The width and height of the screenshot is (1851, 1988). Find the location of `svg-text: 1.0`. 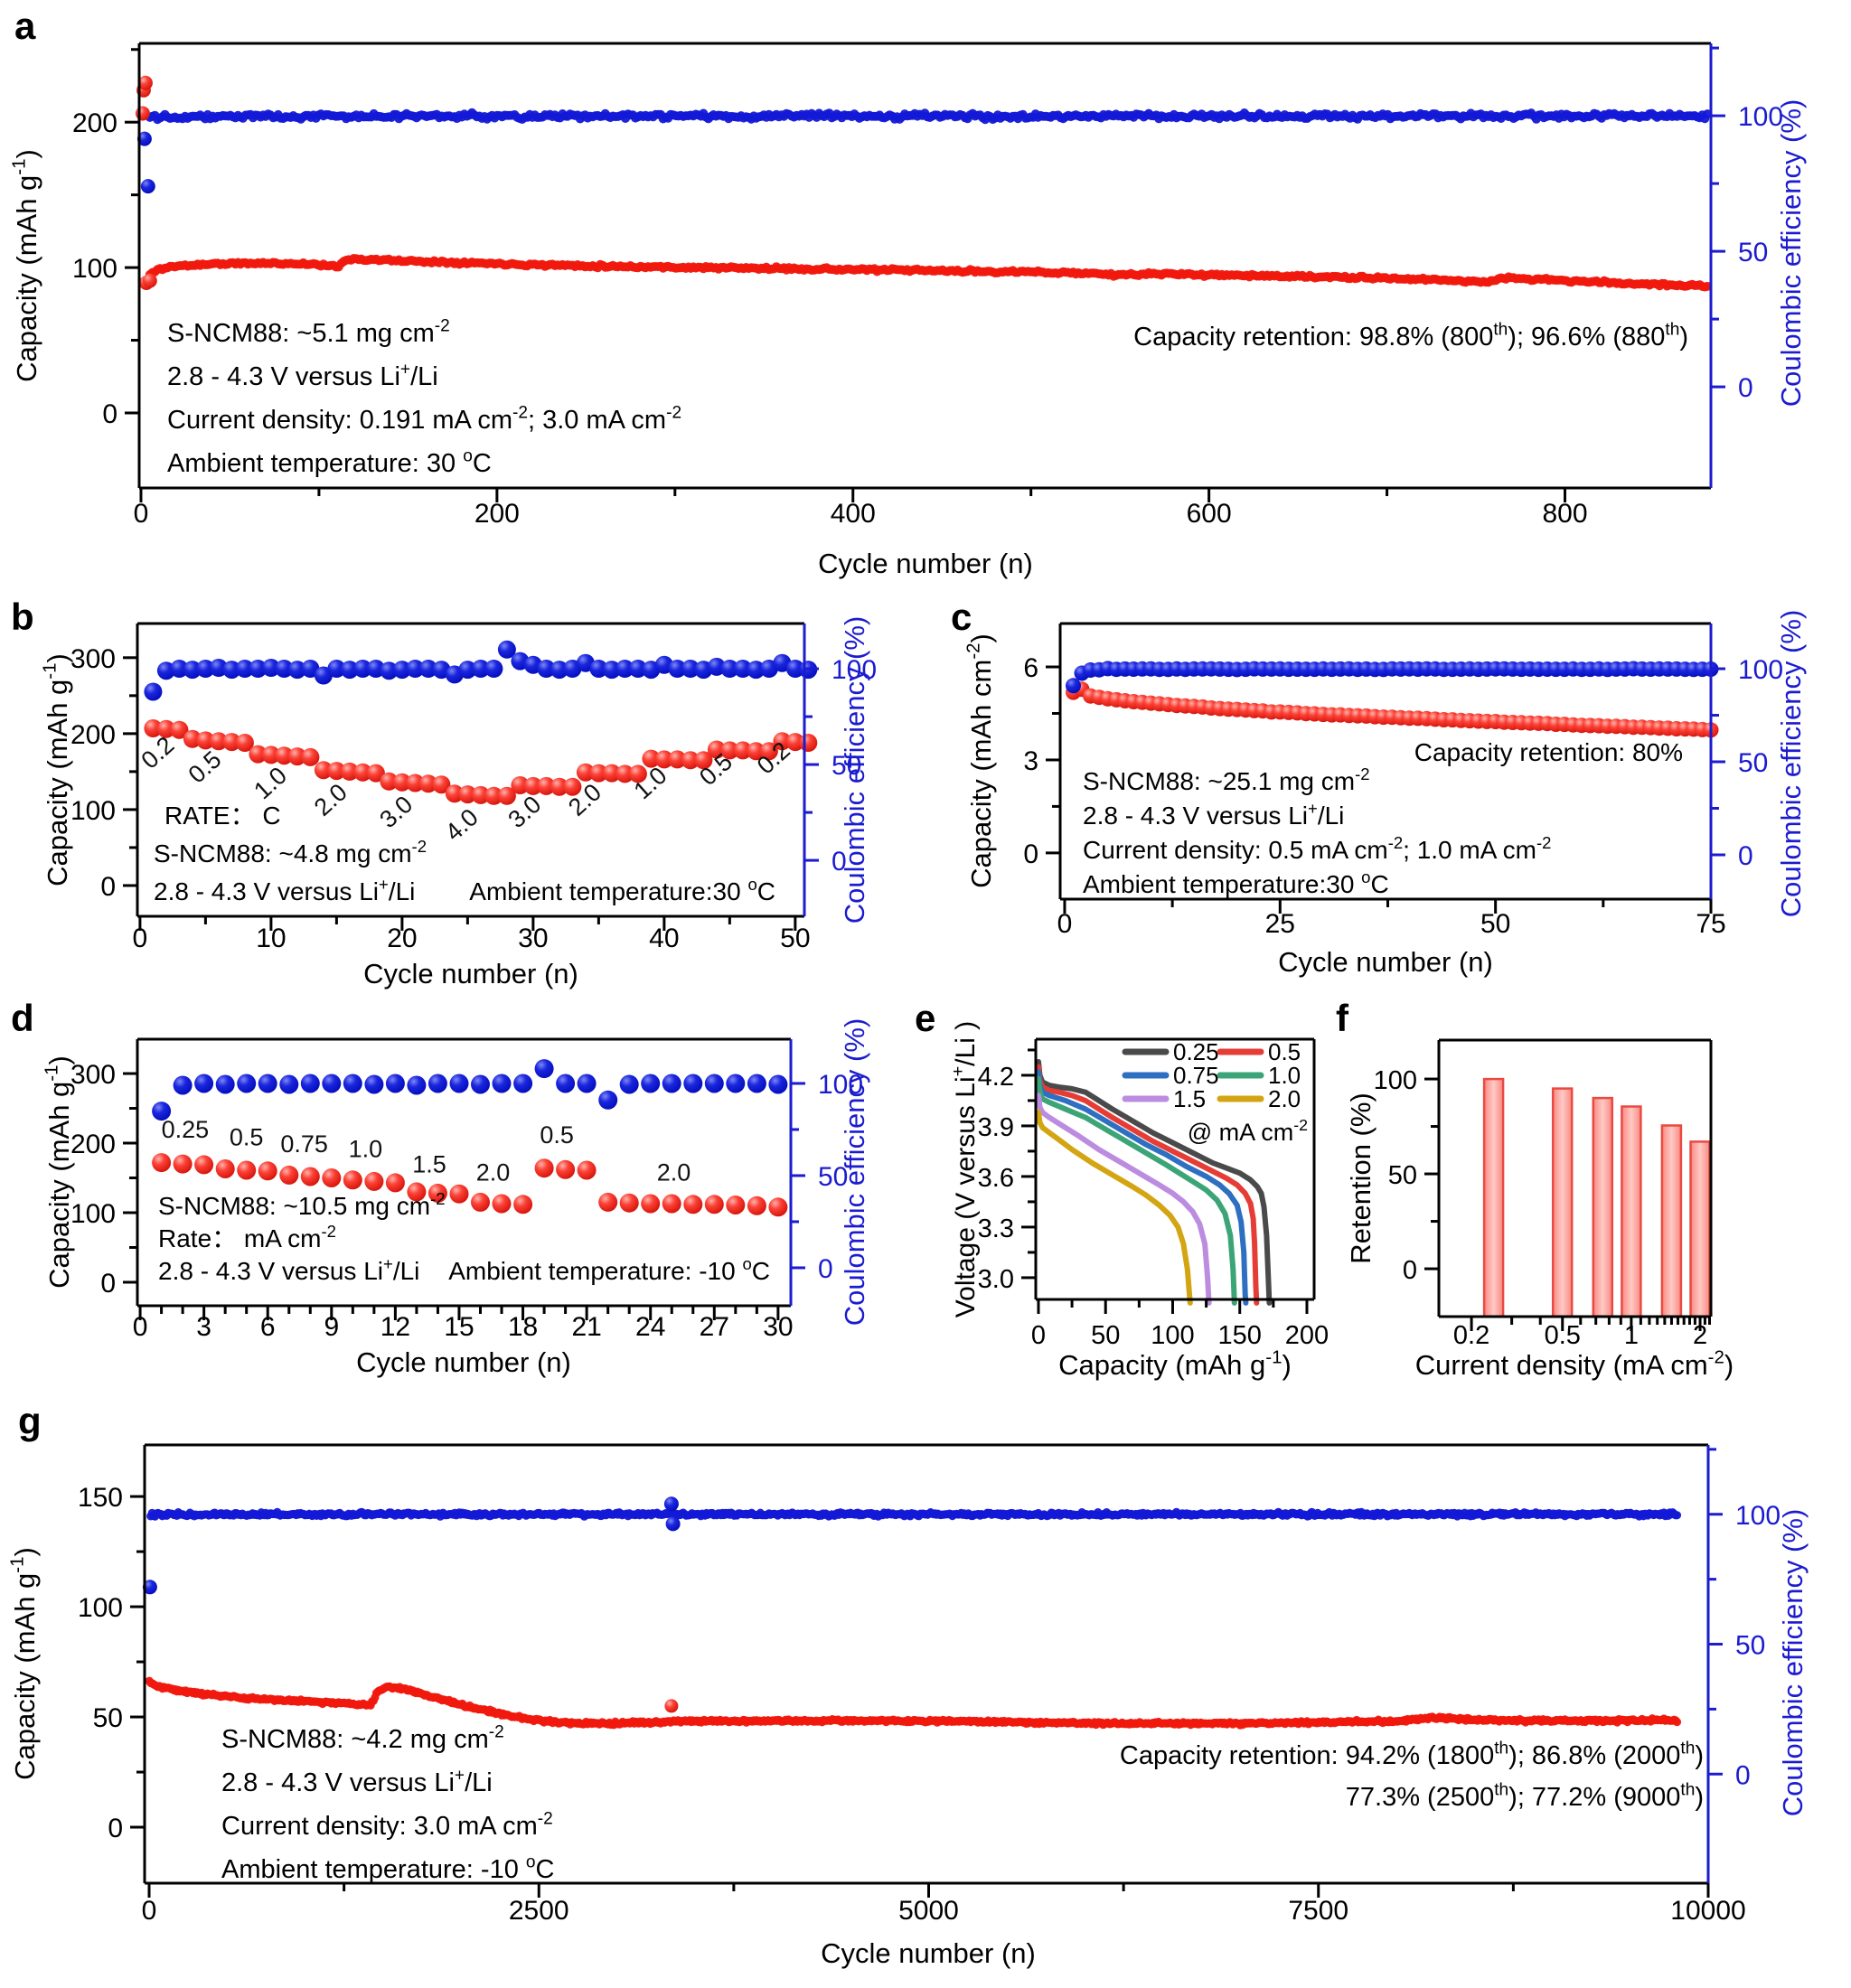

svg-text: 1.0 is located at coordinates (270, 783).